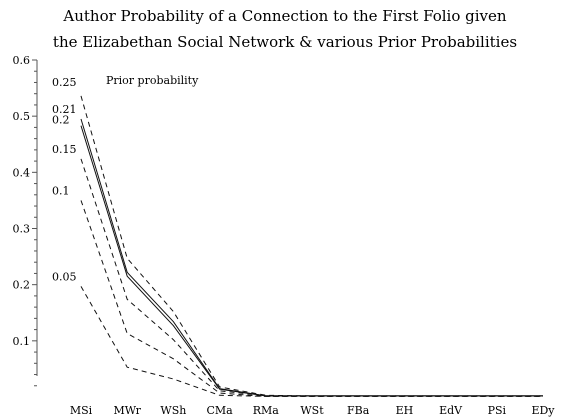 The width and height of the screenshot is (570, 419). Describe the element at coordinates (22, 341) in the screenshot. I see `y-tick-label: 0.1` at that location.